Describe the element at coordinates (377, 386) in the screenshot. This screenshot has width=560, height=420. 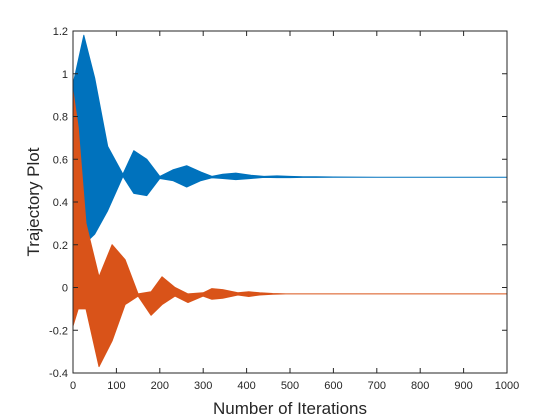
I see `x-tick-label: 700` at that location.